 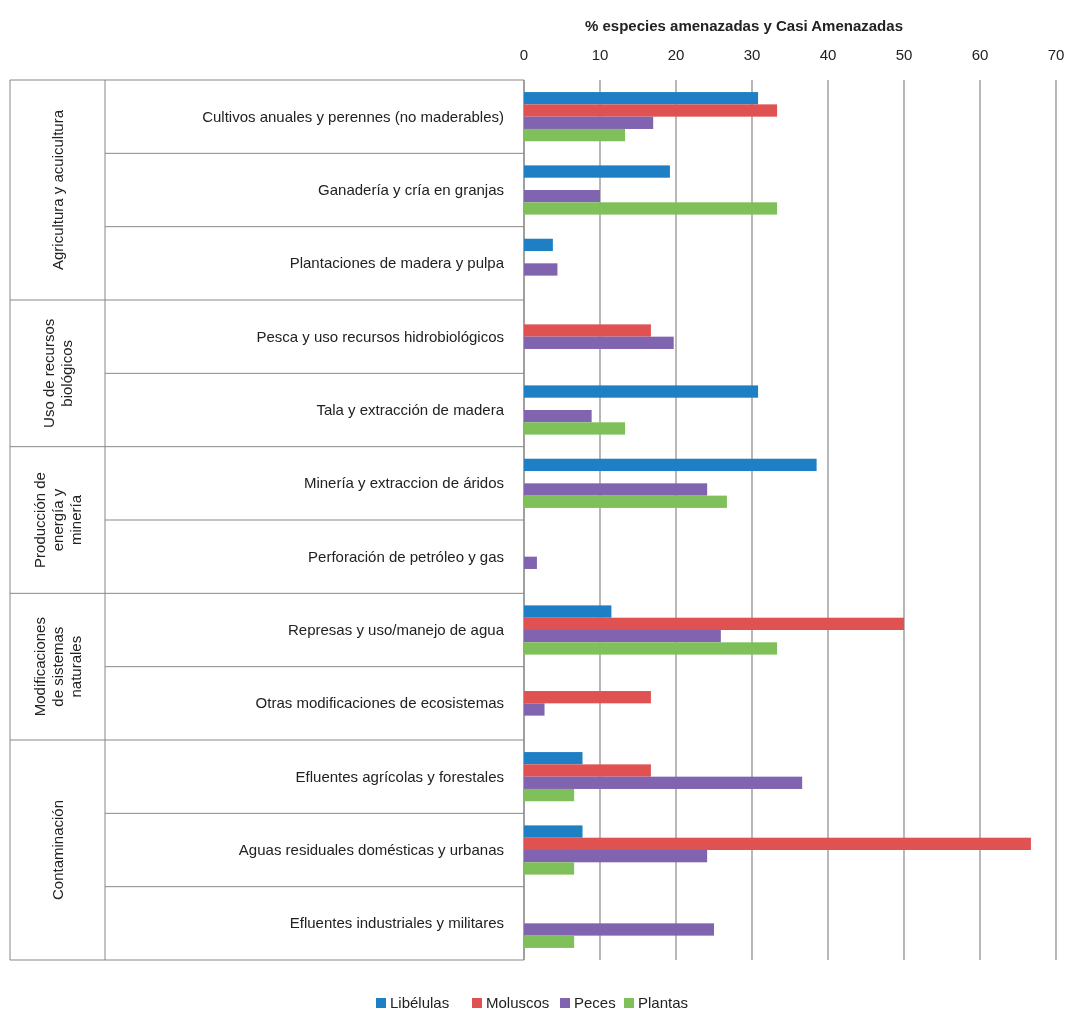 What do you see at coordinates (595, 1002) in the screenshot?
I see `legend-label: Peces` at bounding box center [595, 1002].